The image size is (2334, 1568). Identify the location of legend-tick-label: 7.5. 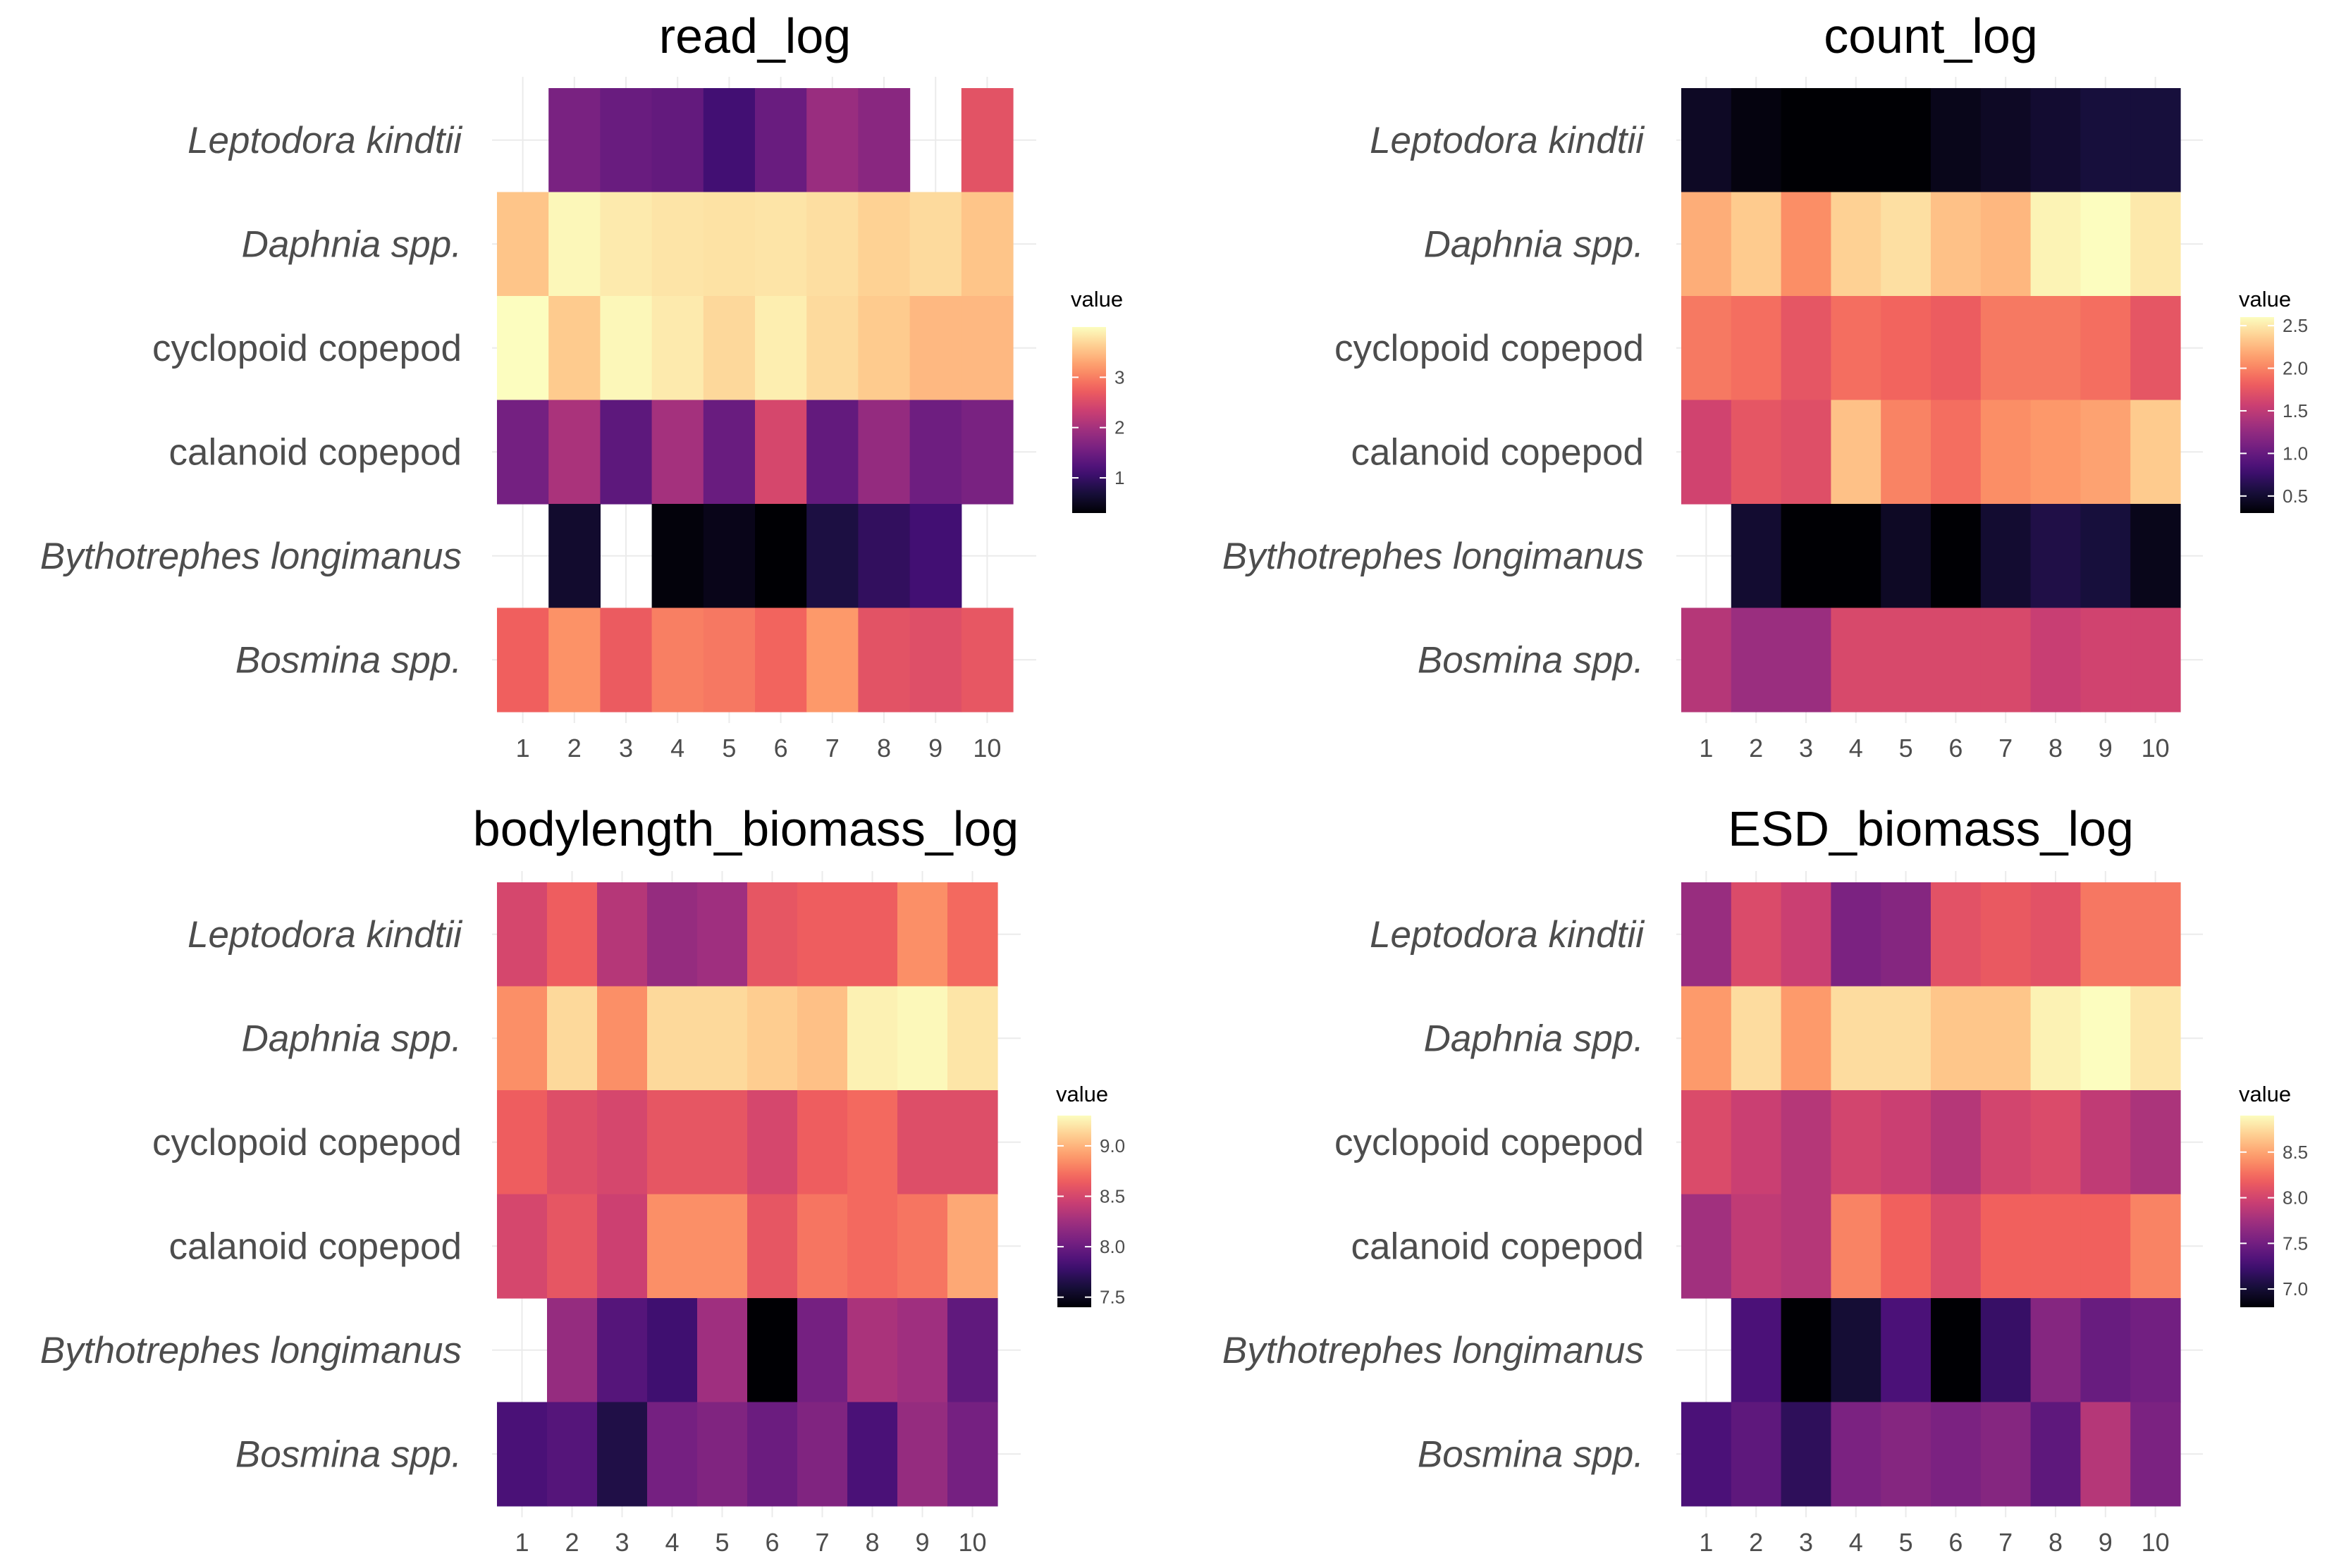
(1112, 1297).